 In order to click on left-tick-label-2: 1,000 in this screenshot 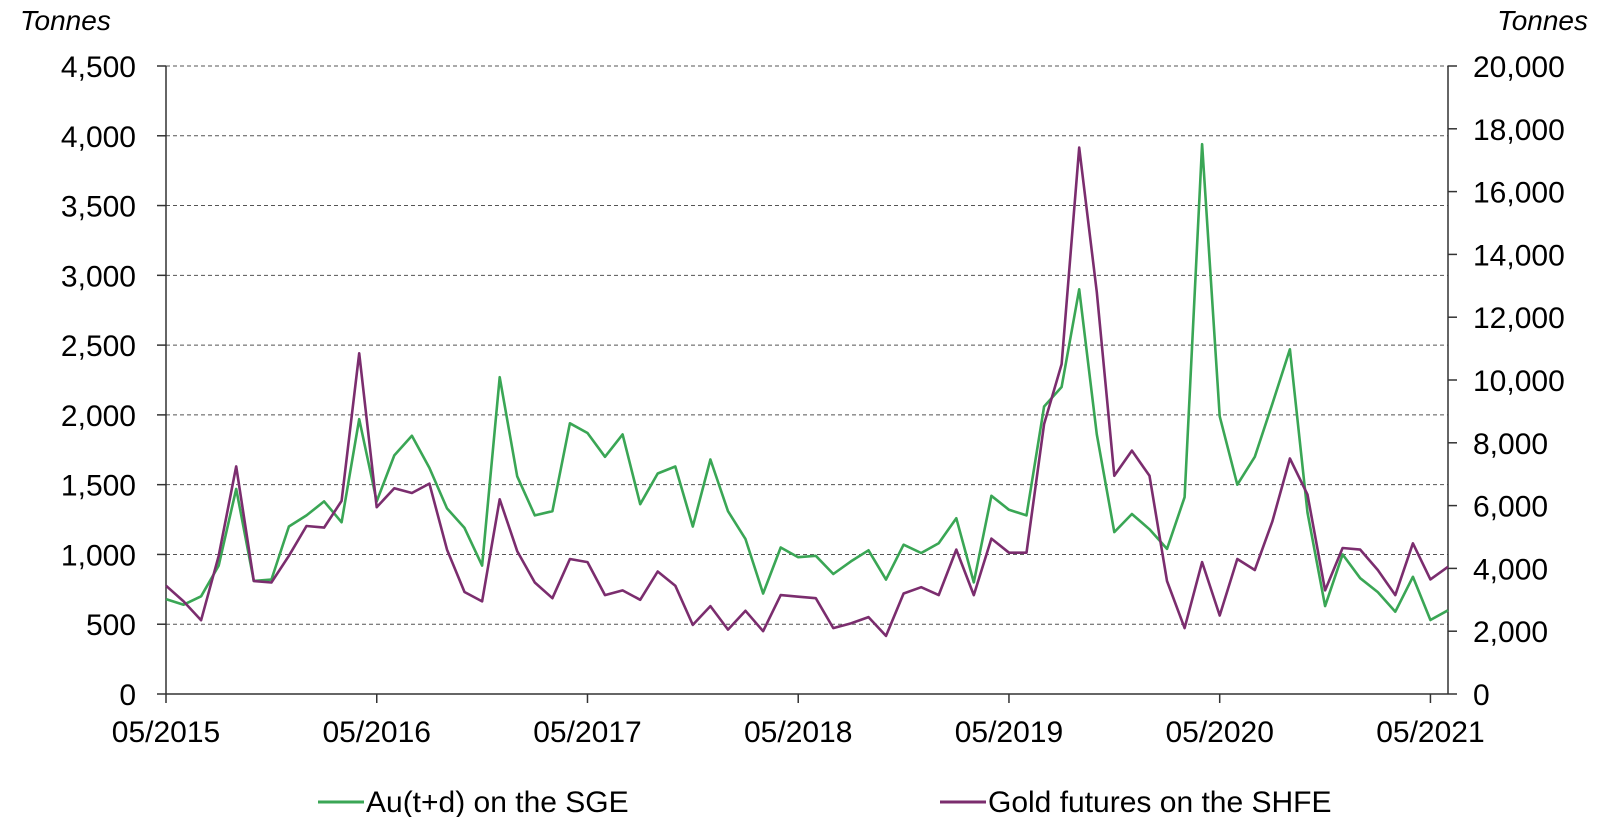, I will do `click(98, 555)`.